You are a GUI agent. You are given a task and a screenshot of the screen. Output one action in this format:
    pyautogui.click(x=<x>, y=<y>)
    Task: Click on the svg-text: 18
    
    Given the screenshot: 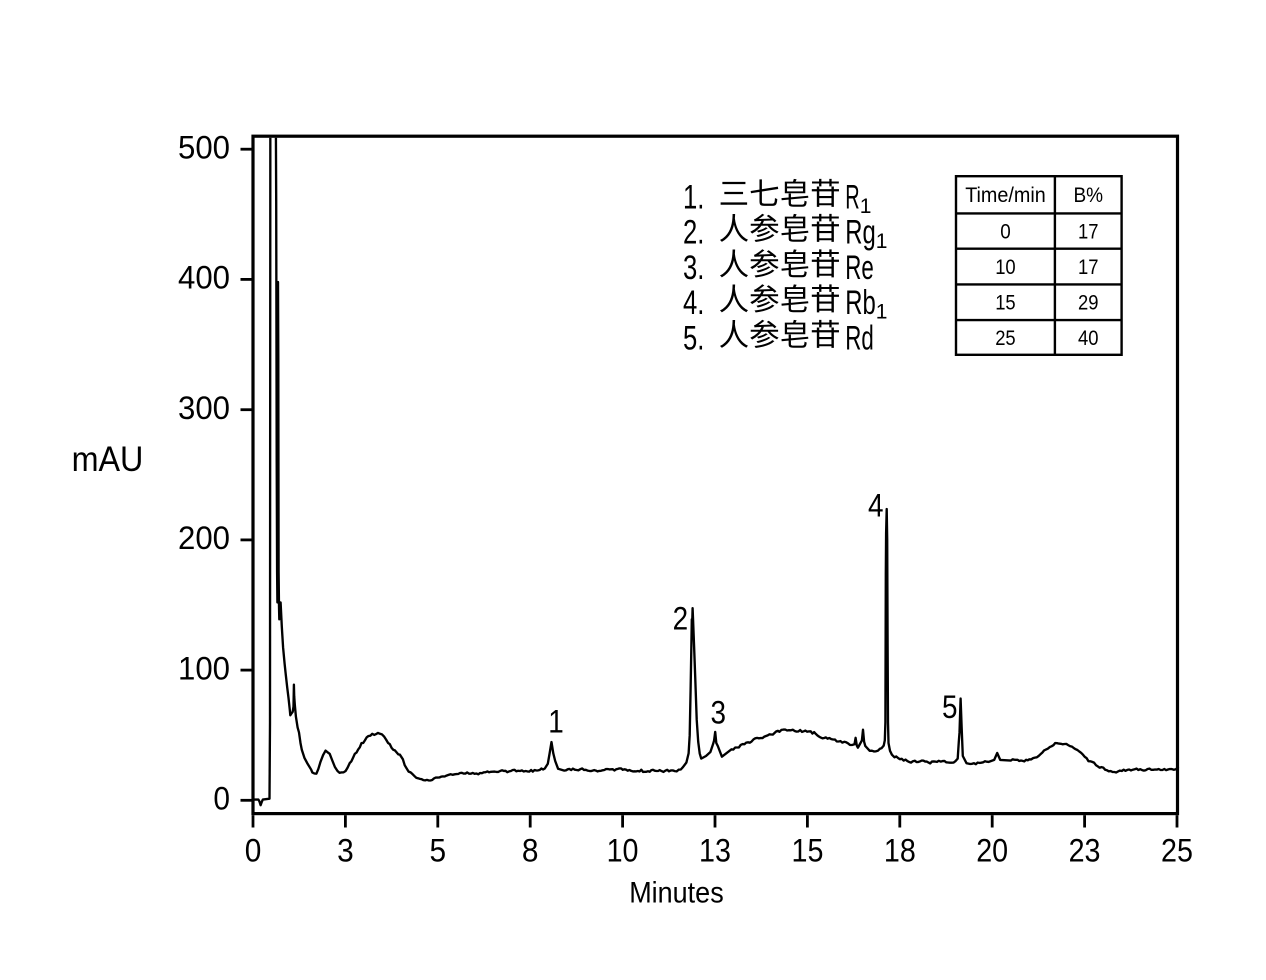 What is the action you would take?
    pyautogui.click(x=900, y=850)
    